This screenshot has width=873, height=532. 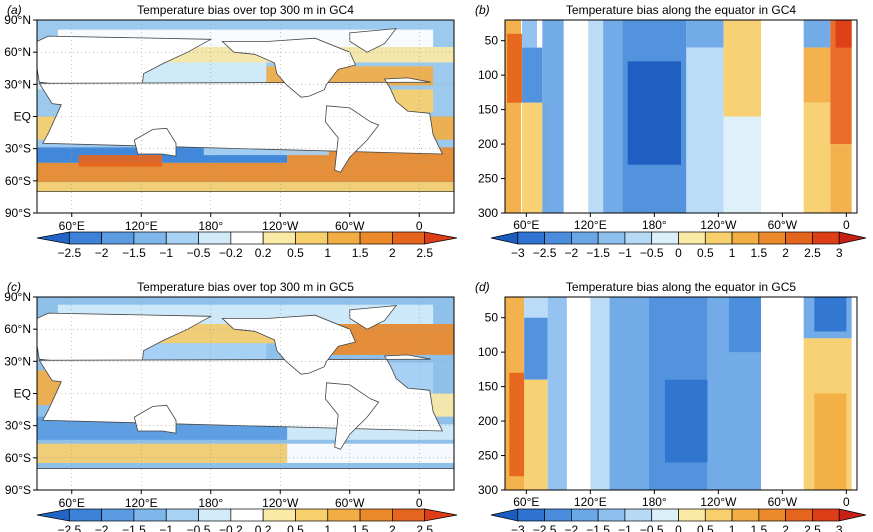 What do you see at coordinates (488, 387) in the screenshot?
I see `y-tick-label: 150` at bounding box center [488, 387].